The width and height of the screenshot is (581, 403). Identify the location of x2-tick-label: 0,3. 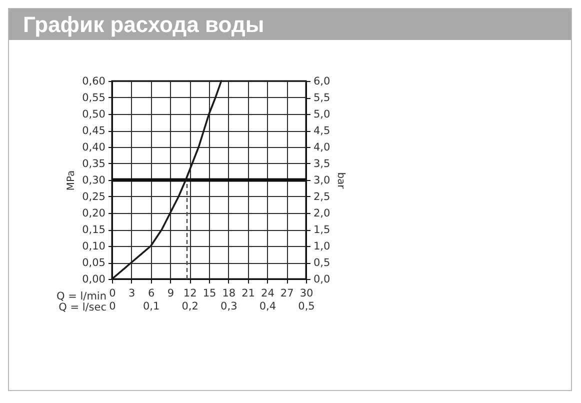
(229, 306).